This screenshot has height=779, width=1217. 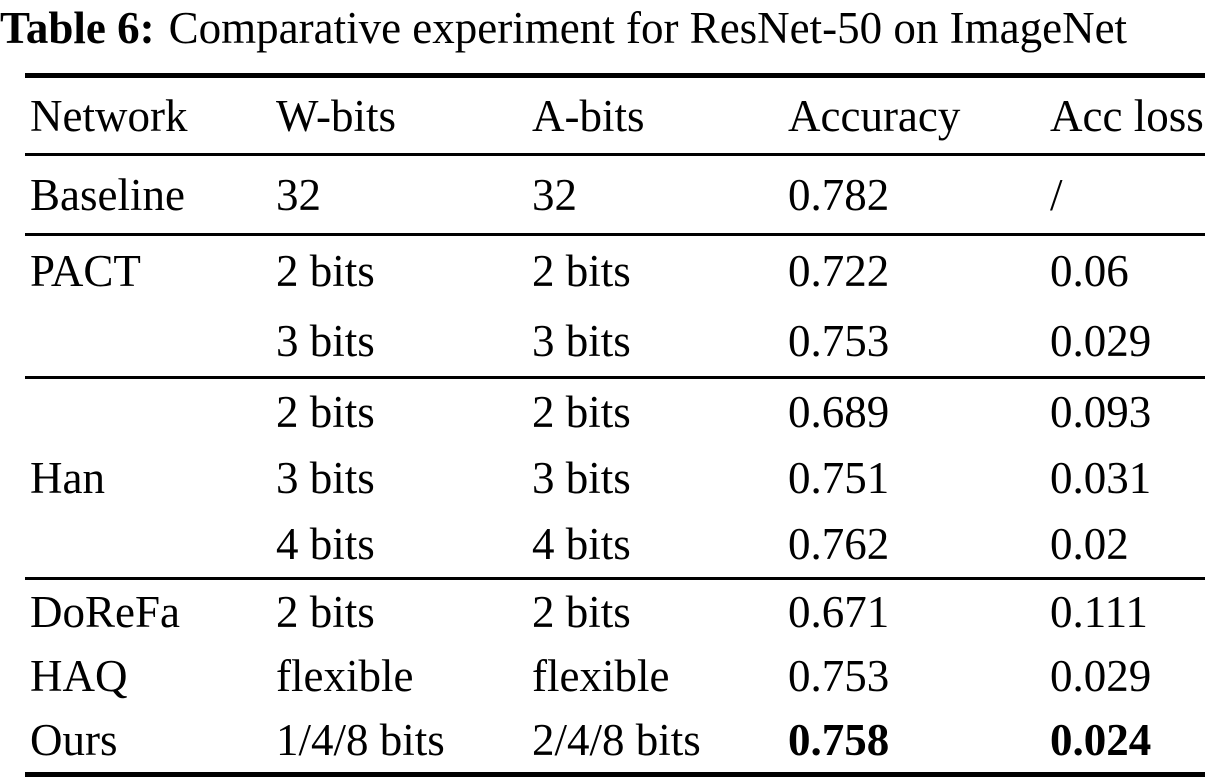 What do you see at coordinates (85, 271) in the screenshot?
I see `cell-network: PACT` at bounding box center [85, 271].